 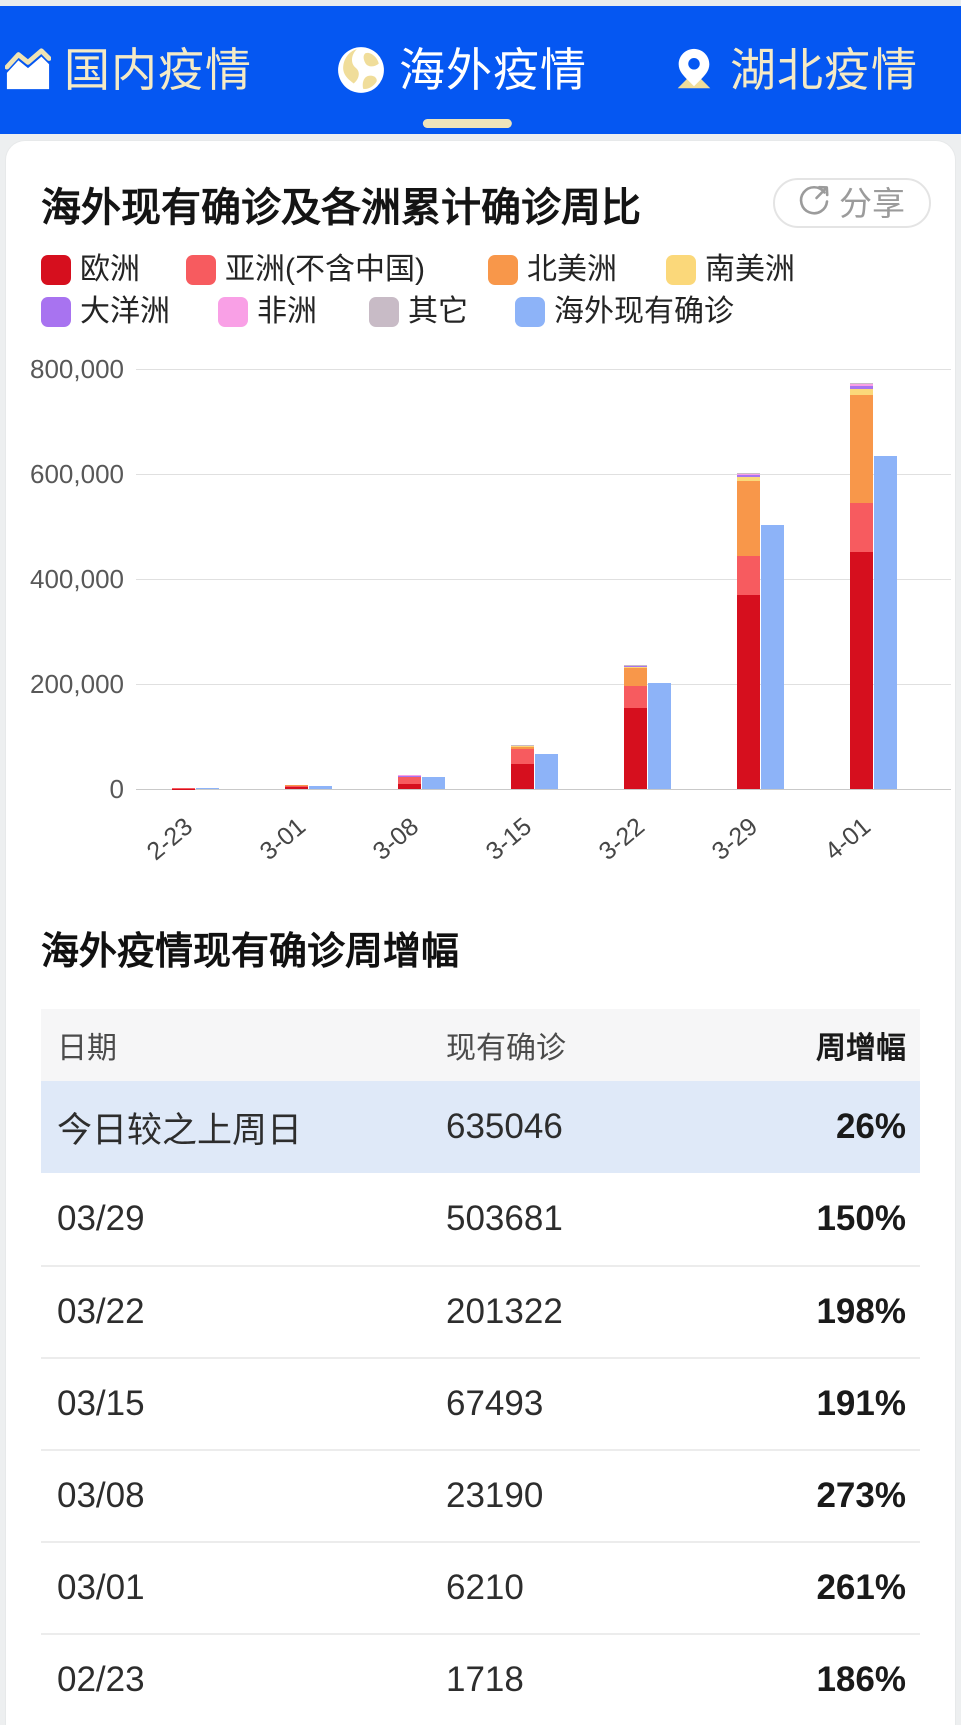 What do you see at coordinates (183, 788) in the screenshot?
I see `stacked-bar-segment-亚洲(不含中国)-2-23` at bounding box center [183, 788].